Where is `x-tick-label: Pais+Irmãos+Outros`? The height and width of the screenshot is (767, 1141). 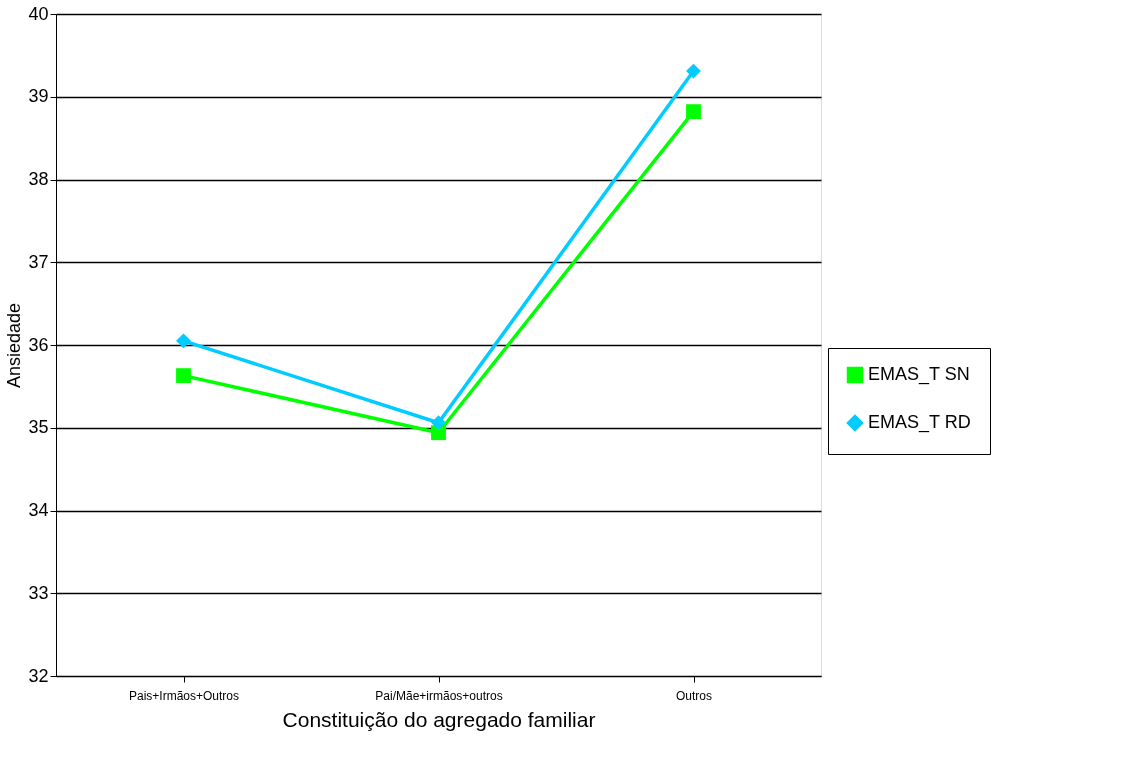 x-tick-label: Pais+Irmãos+Outros is located at coordinates (184, 695).